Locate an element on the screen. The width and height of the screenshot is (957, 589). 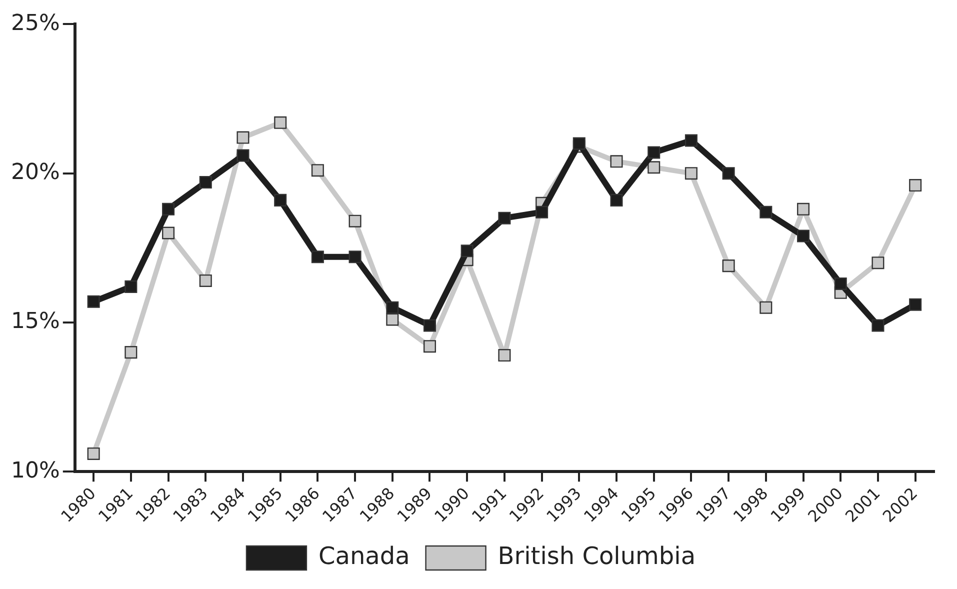
y-tick-label: 15% is located at coordinates (35, 321).